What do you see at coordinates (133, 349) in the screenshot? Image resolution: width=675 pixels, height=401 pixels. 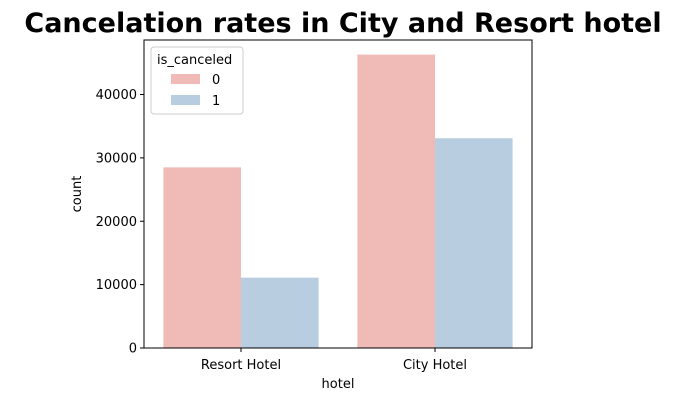 I see `y-tick-label: 0` at bounding box center [133, 349].